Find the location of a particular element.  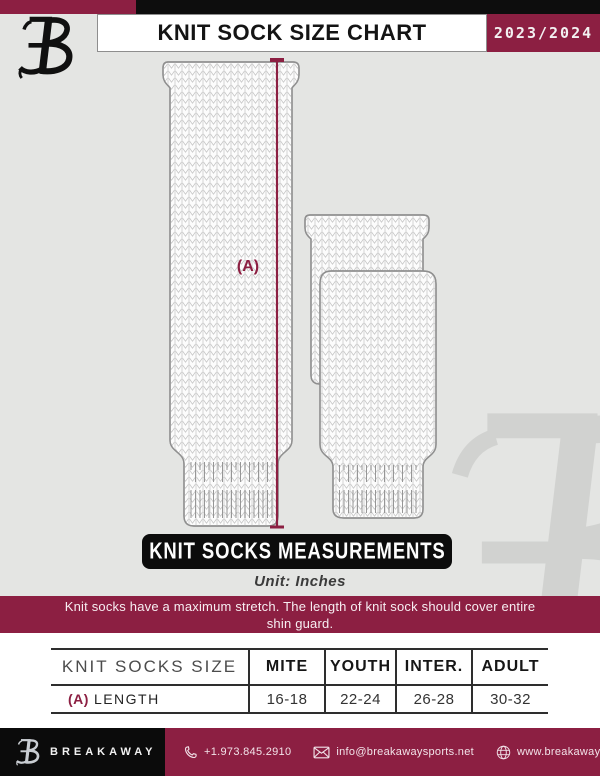

measurements-banner: KNIT SOCKS MEASUREMENTS is located at coordinates (297, 551).